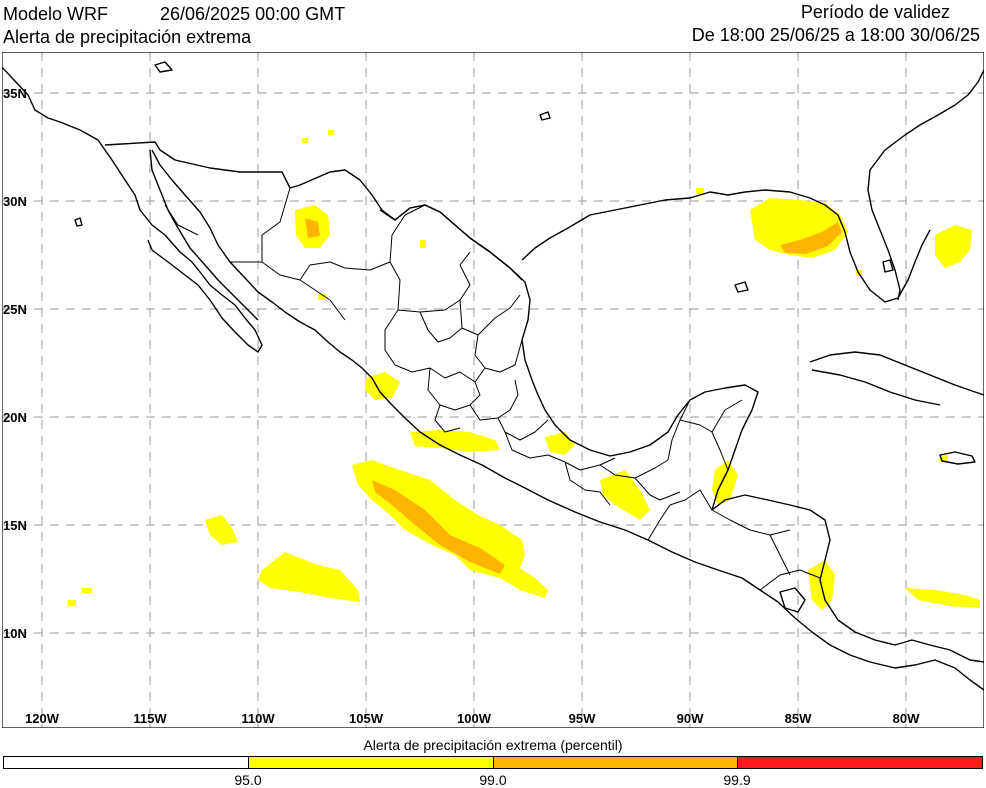 This screenshot has height=788, width=986. What do you see at coordinates (875, 12) in the screenshot?
I see `validity-title: Período de validez` at bounding box center [875, 12].